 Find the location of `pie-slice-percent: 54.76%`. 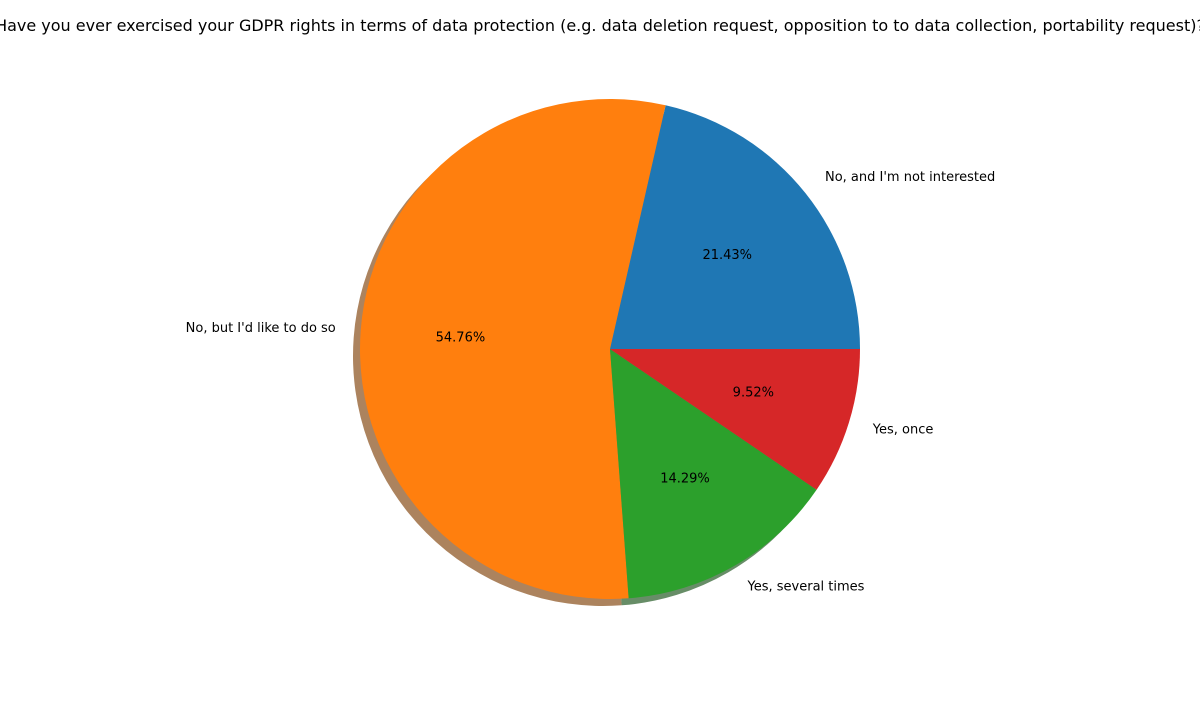

pie-slice-percent: 54.76% is located at coordinates (461, 337).